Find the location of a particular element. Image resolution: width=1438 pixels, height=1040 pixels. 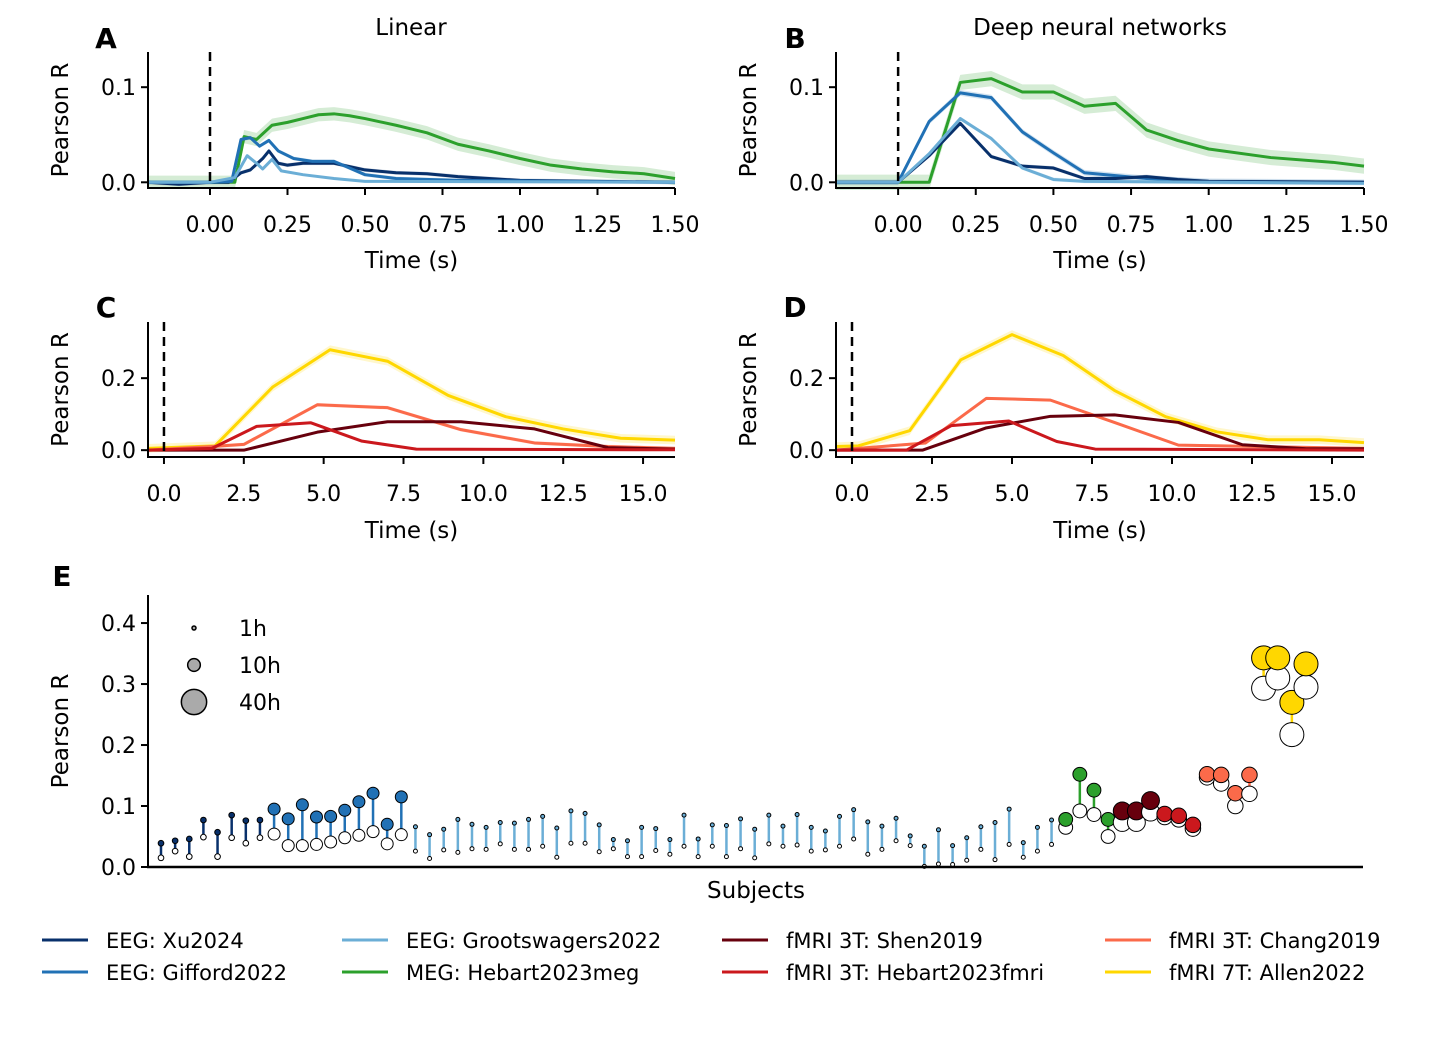

band-Hebart2023meg is located at coordinates (1100, 130).